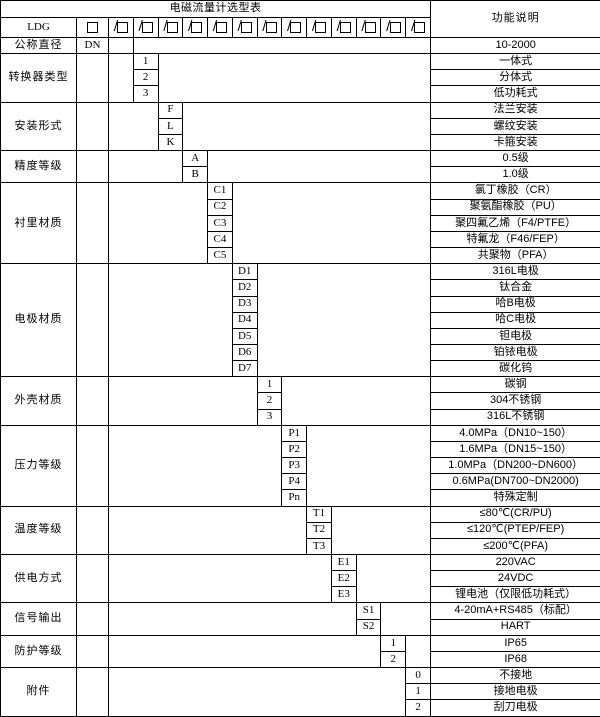 The height and width of the screenshot is (717, 600). I want to click on function-desc-5-6: 碳化钨, so click(515, 369).